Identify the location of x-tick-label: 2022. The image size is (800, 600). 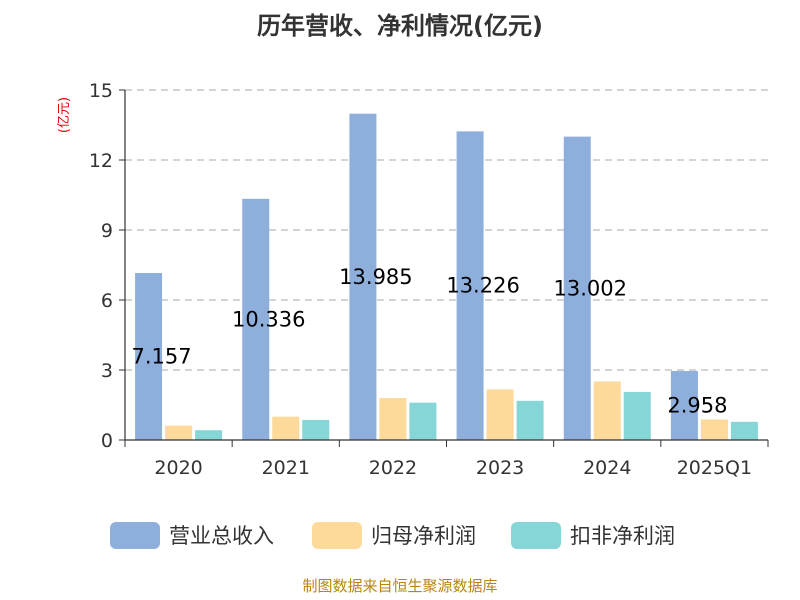
(393, 468).